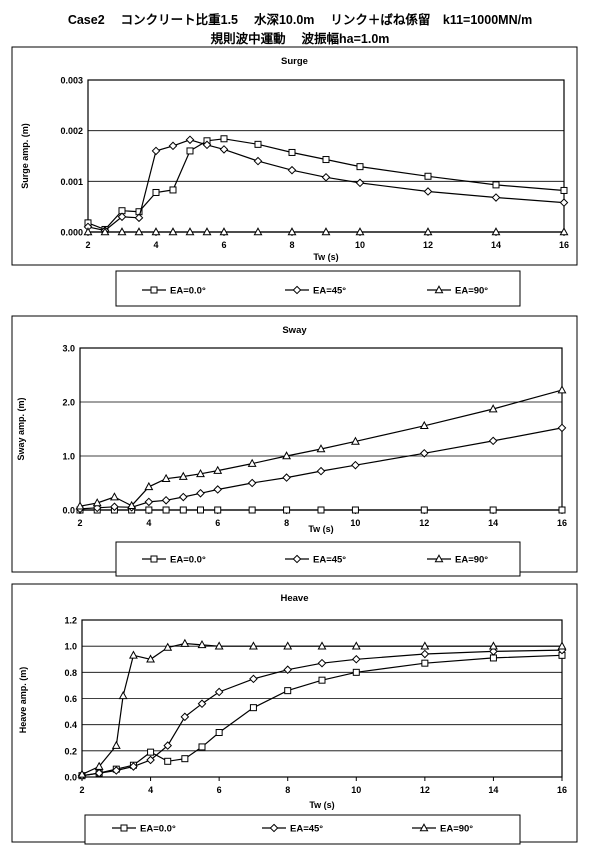  I want to click on heave-legend-label-1: EA=0.0°, so click(158, 829).